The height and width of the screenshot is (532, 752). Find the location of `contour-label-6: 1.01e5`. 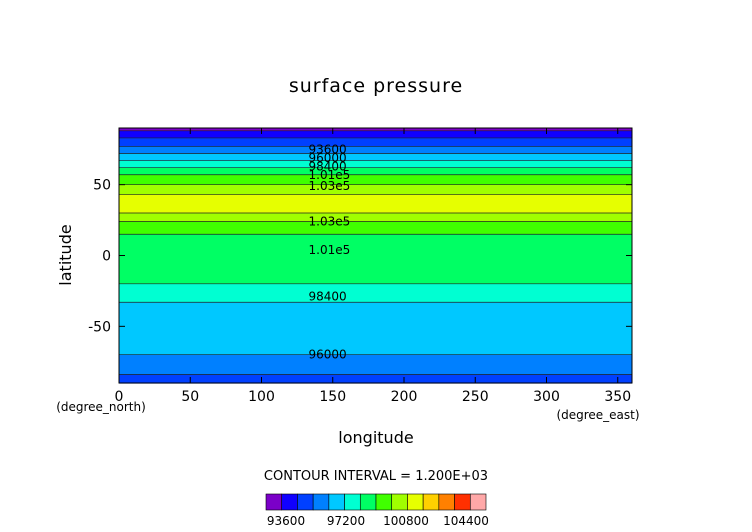

contour-label-6: 1.01e5 is located at coordinates (330, 250).